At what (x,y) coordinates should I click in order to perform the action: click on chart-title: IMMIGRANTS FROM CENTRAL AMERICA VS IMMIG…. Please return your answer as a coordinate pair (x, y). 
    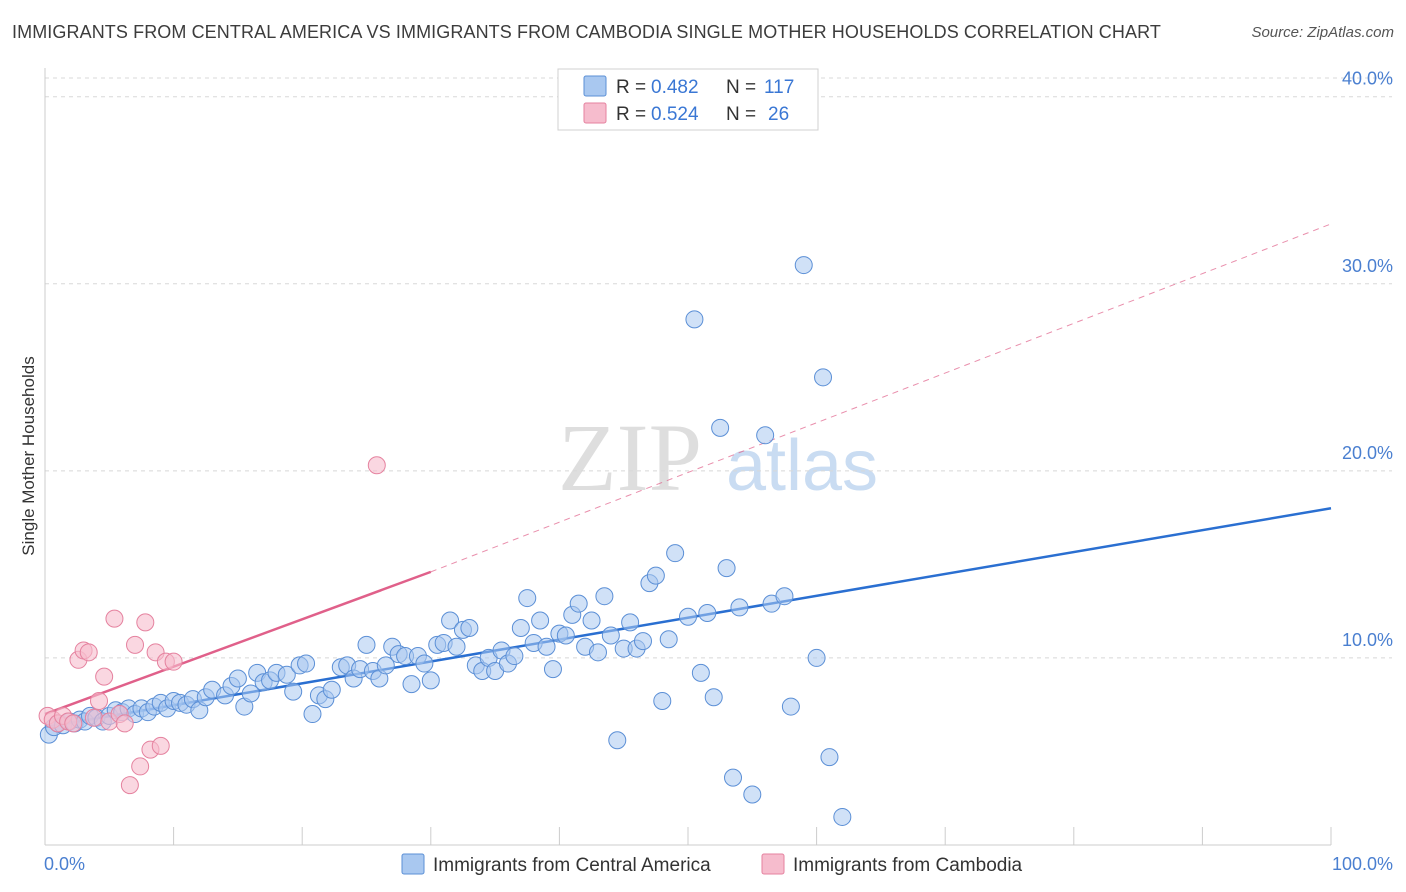
    Looking at the image, I should click on (586, 32).